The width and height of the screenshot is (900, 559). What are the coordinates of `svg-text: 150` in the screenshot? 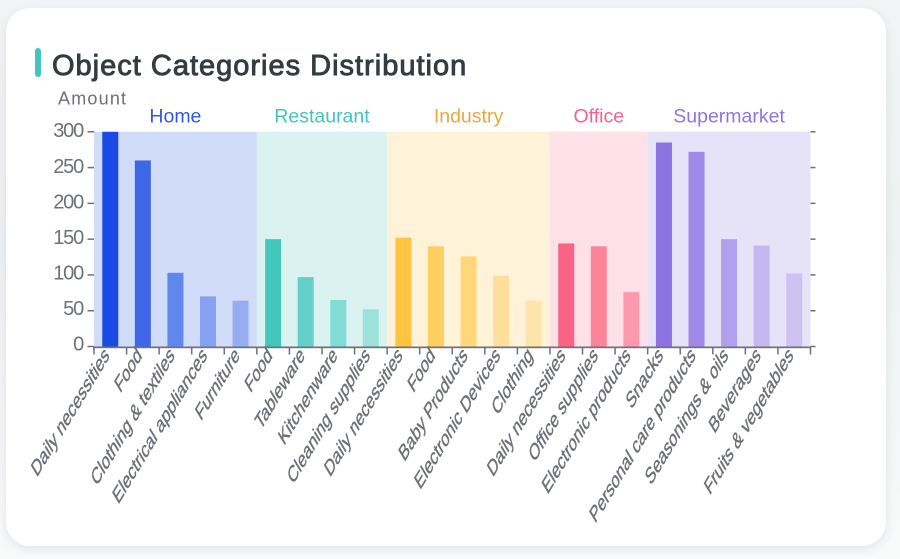 It's located at (68, 238).